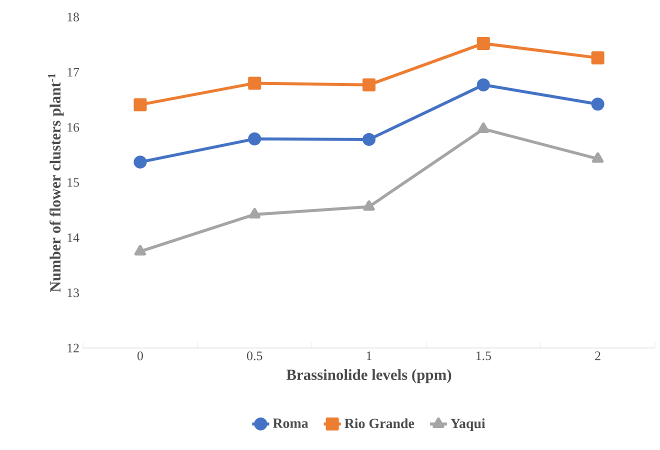 This screenshot has height=450, width=660. What do you see at coordinates (290, 423) in the screenshot?
I see `legend-label: Roma` at bounding box center [290, 423].